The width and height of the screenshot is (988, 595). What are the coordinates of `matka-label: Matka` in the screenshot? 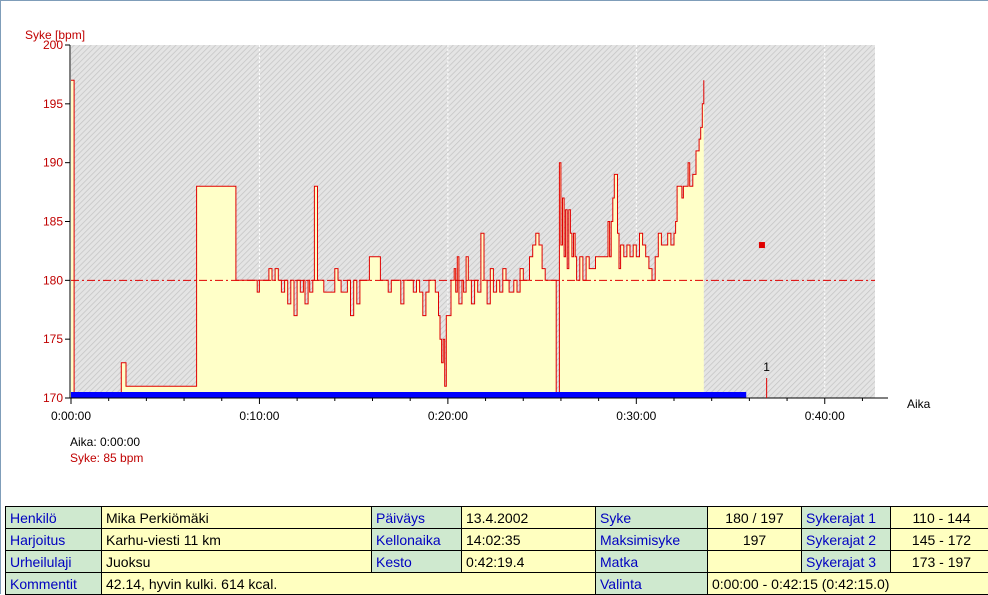 It's located at (652, 562).